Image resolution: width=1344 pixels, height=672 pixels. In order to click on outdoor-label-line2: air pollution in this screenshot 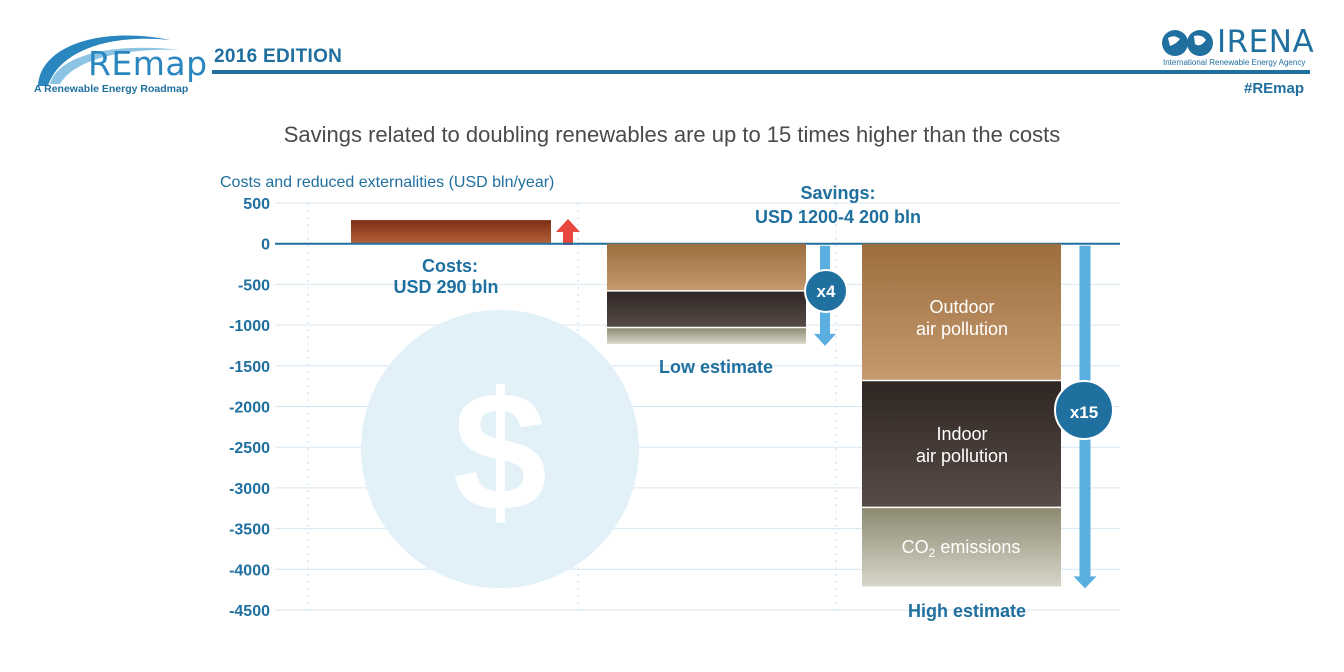, I will do `click(962, 329)`.